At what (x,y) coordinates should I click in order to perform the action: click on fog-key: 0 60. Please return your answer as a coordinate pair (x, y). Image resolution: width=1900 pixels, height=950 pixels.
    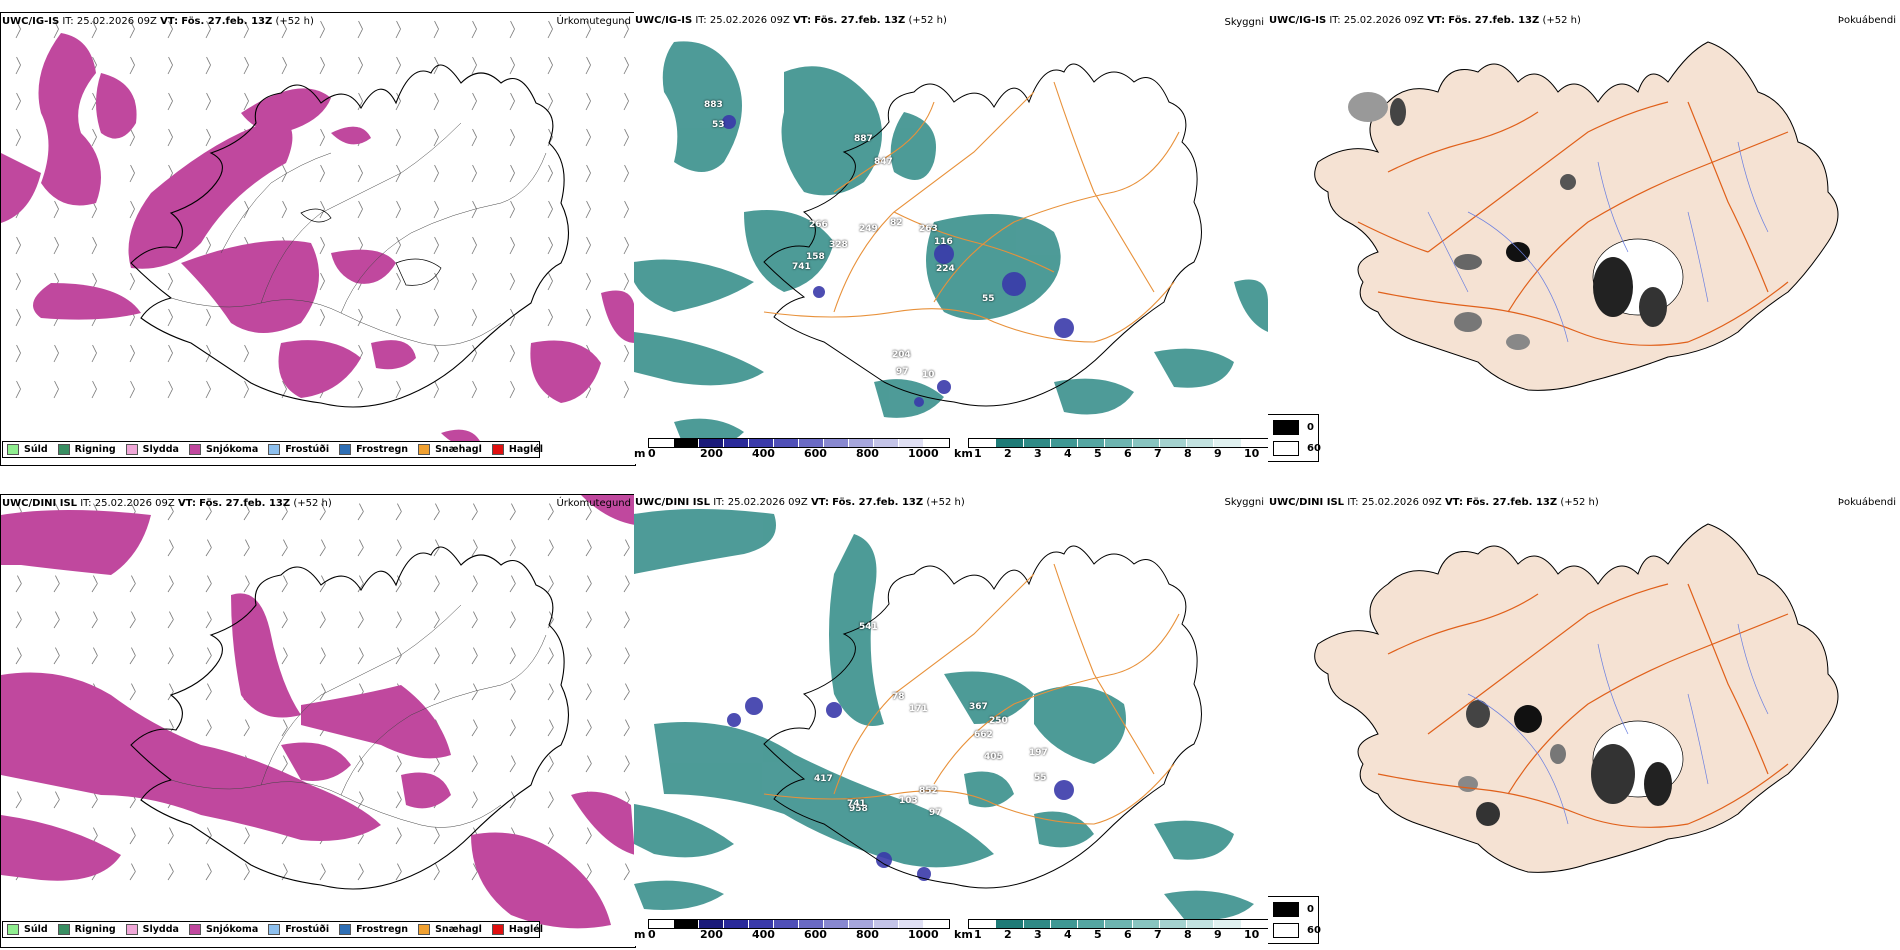
    Looking at the image, I should click on (1294, 438).